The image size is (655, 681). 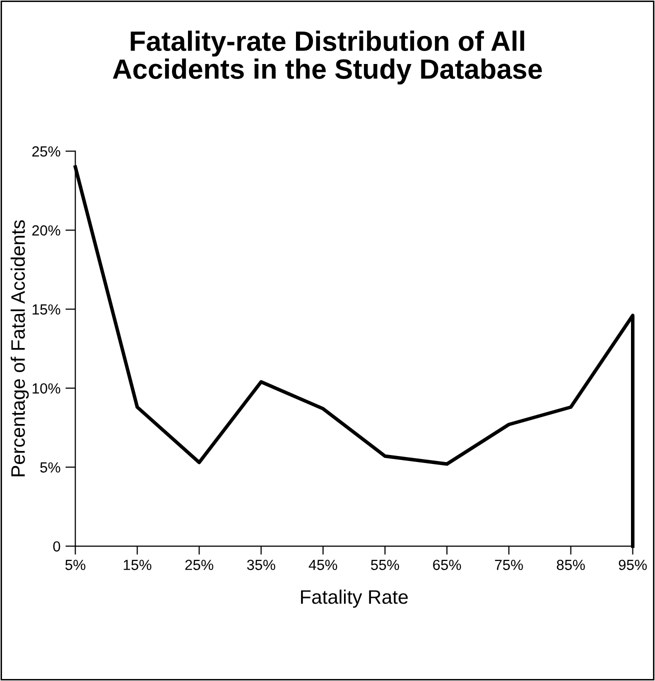 I want to click on y-axis-title: Percentage of Fatal Accidents, so click(x=19, y=348).